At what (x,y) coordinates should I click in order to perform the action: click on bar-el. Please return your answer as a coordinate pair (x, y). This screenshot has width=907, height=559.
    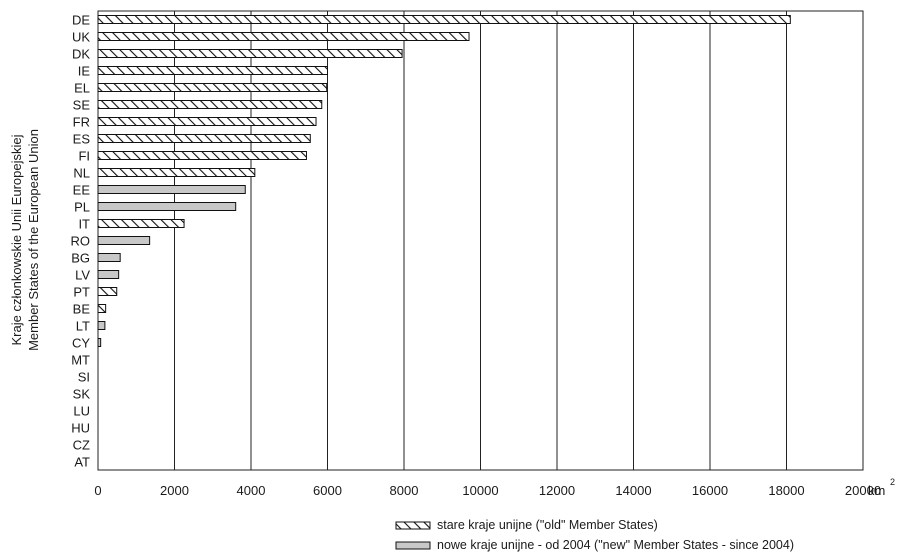
    Looking at the image, I should click on (212, 87).